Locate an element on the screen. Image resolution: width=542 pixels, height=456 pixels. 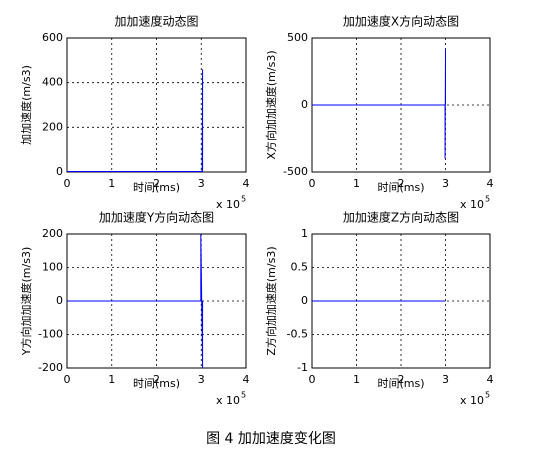
y-axis-label: Z方向加加速度(m/s3) is located at coordinates (271, 300).